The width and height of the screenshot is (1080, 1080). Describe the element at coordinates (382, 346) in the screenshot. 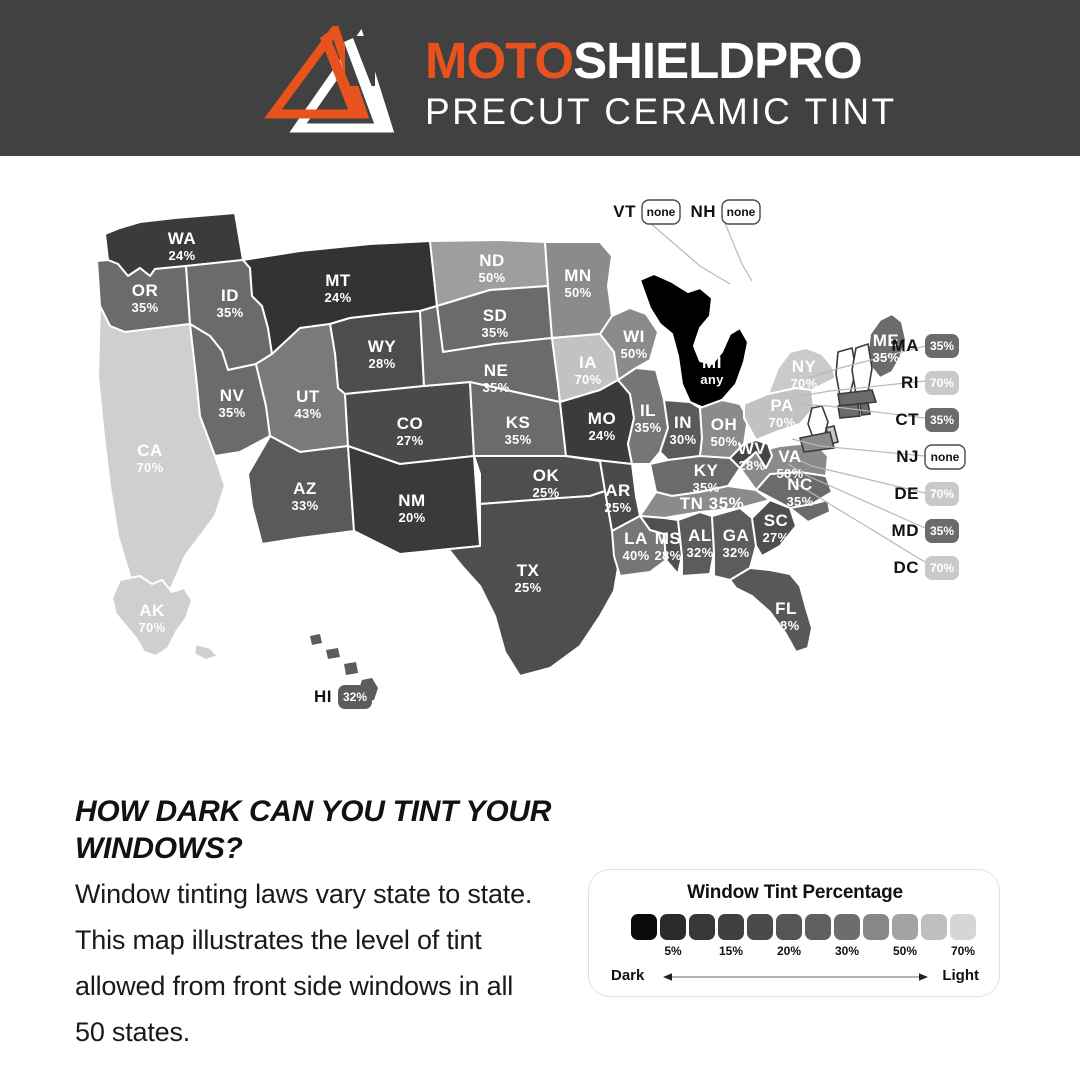

I see `state-label-wy: WY` at that location.